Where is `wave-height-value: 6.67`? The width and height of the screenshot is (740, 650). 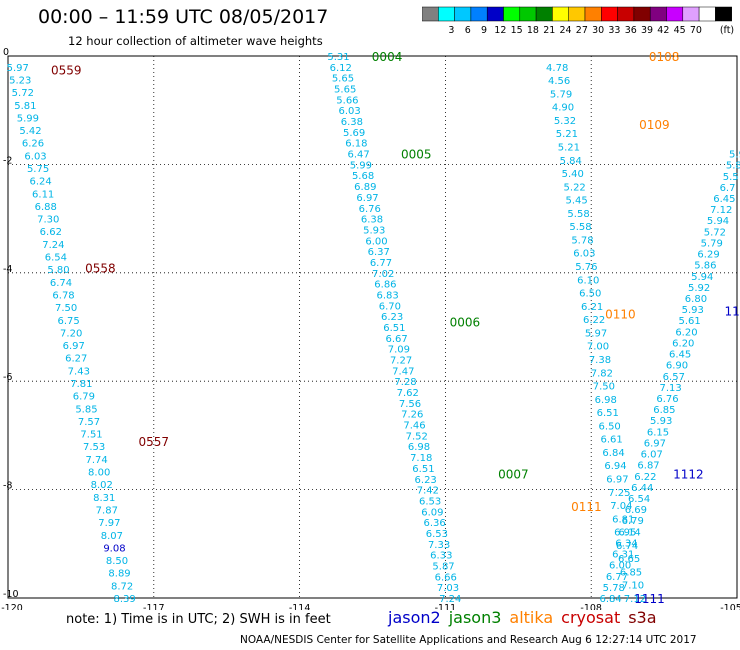 wave-height-value: 6.67 is located at coordinates (396, 339).